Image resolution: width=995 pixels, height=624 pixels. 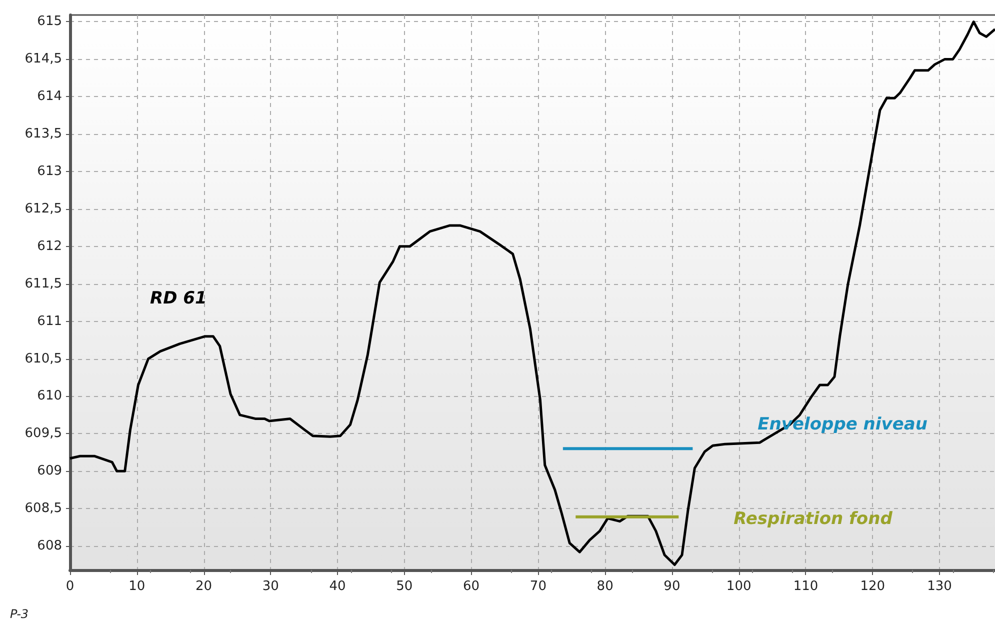 I want to click on x-tick-label: 70, so click(x=538, y=586).